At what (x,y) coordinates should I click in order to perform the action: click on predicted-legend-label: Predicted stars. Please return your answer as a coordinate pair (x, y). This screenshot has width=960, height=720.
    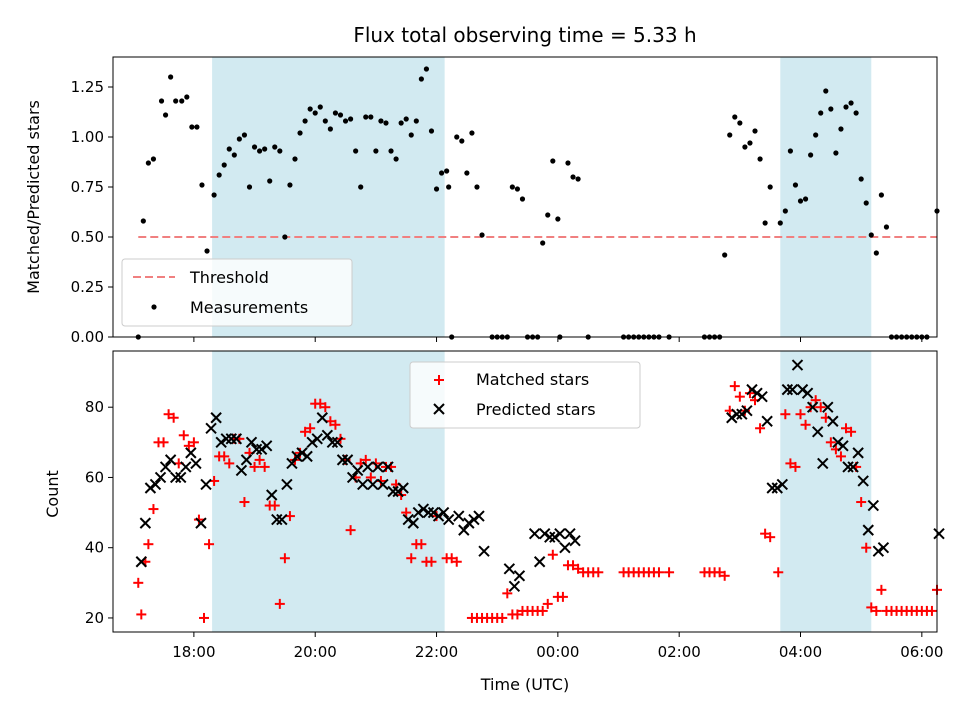
    Looking at the image, I should click on (536, 409).